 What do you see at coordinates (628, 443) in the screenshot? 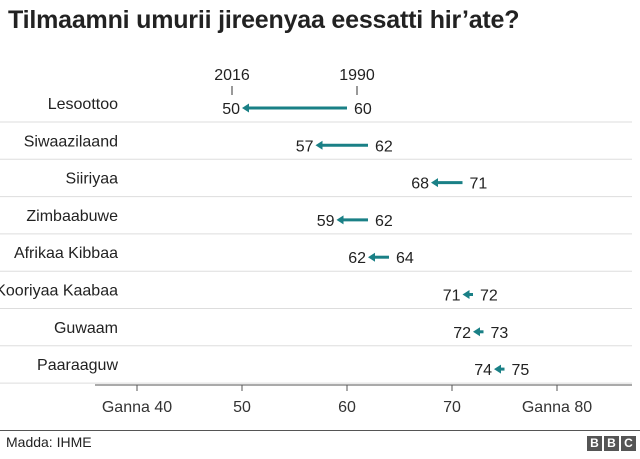
I see `bbc-logo-letter: C` at bounding box center [628, 443].